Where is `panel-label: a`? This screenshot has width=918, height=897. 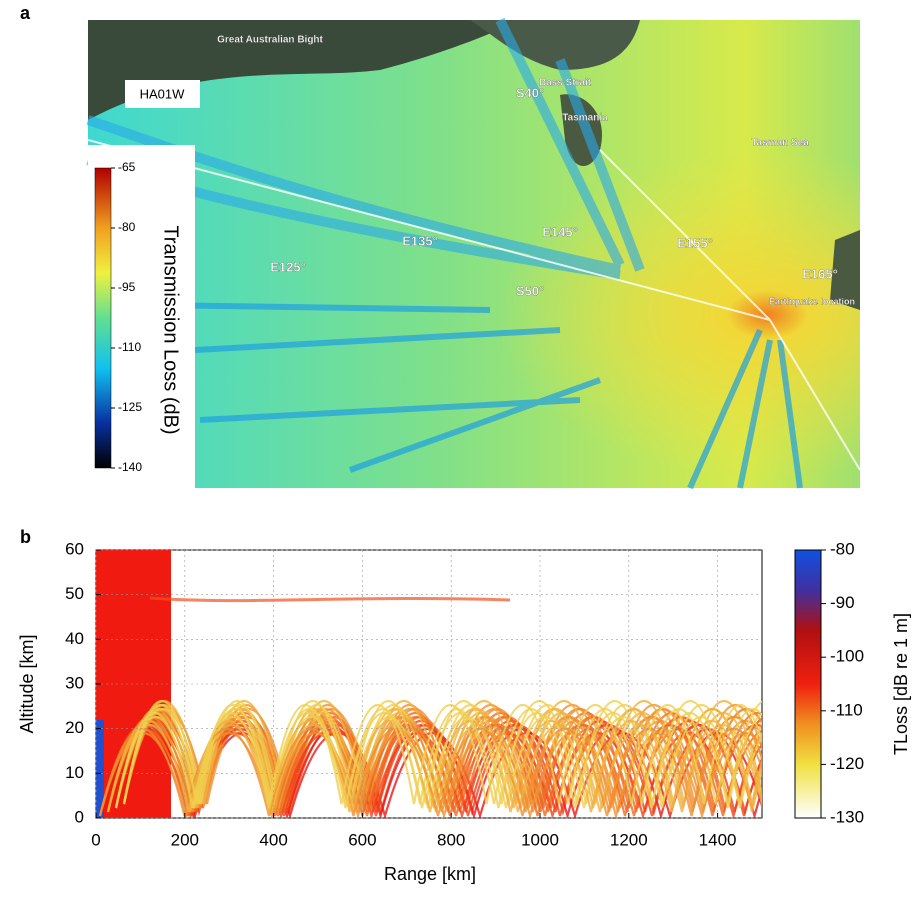 panel-label: a is located at coordinates (25, 13).